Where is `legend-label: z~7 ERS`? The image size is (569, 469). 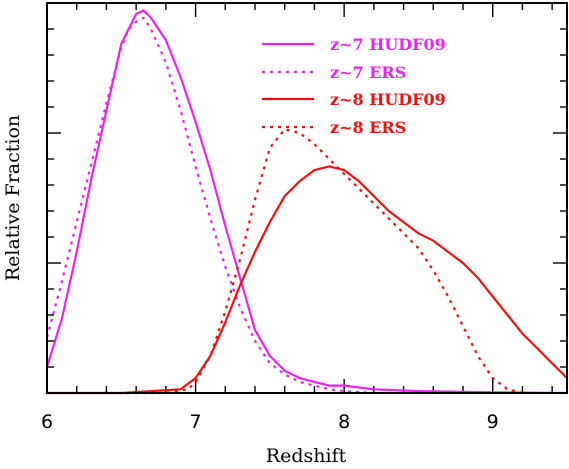 legend-label: z~7 ERS is located at coordinates (368, 72).